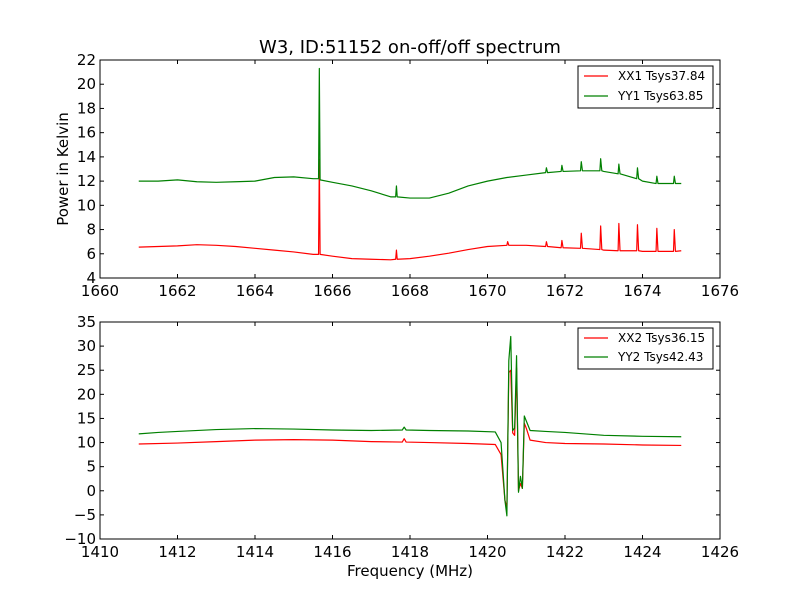 Image resolution: width=800 pixels, height=600 pixels. Describe the element at coordinates (91, 230) in the screenshot. I see `top-y-tick-label: 8` at that location.